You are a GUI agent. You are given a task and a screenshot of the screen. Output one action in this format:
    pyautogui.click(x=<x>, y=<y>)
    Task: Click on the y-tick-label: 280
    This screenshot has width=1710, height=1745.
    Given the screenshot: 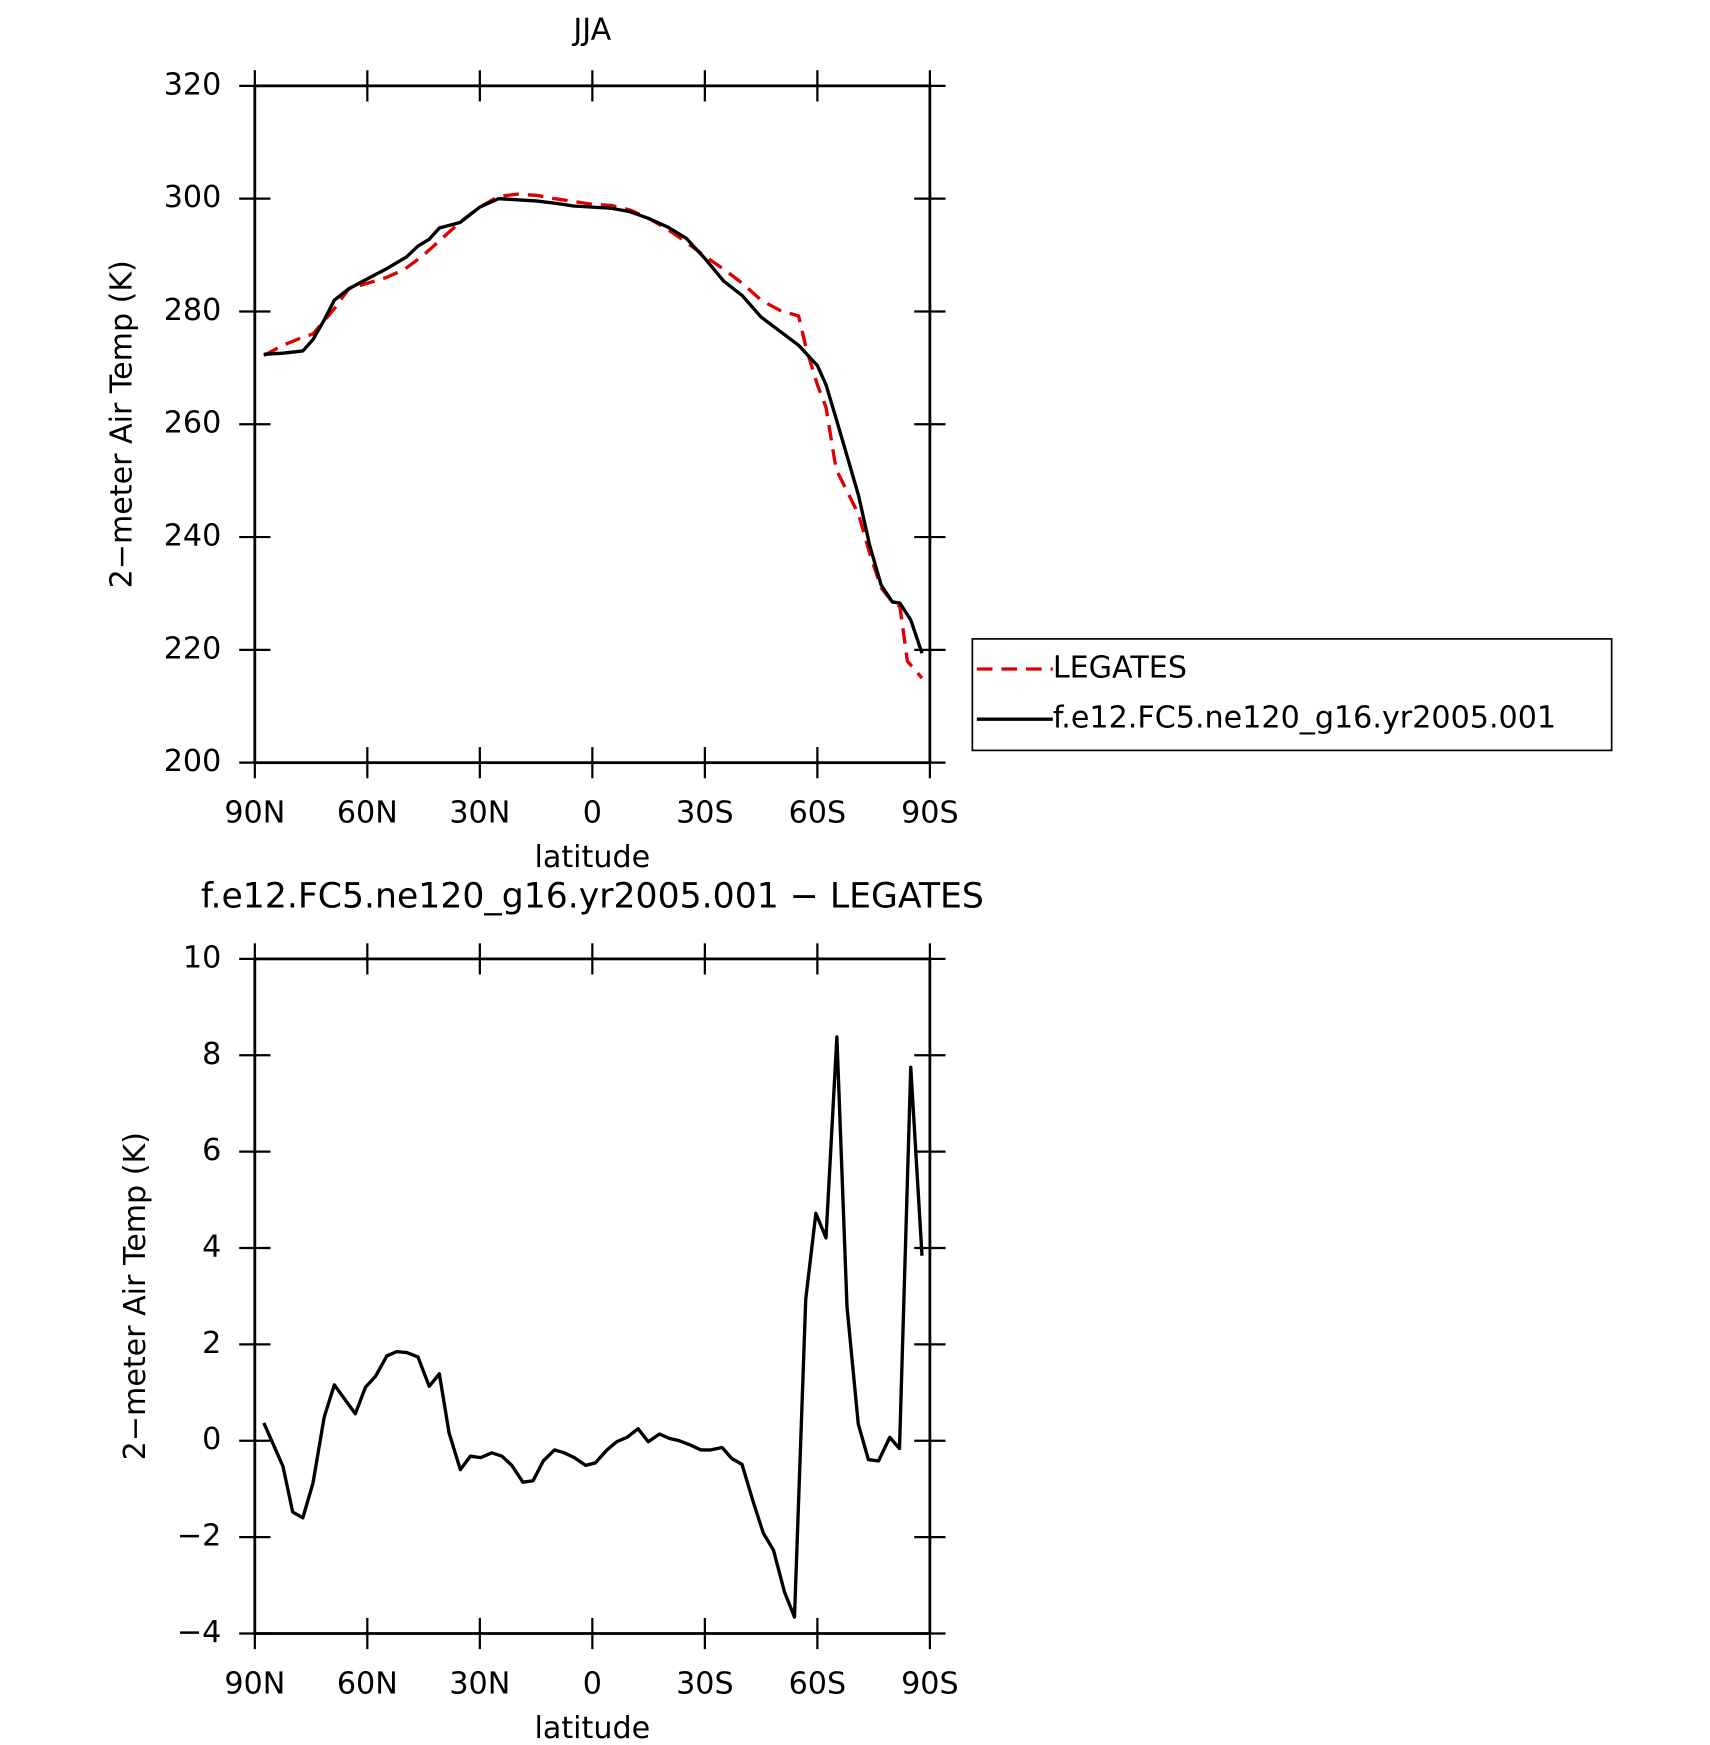 What is the action you would take?
    pyautogui.click(x=193, y=310)
    